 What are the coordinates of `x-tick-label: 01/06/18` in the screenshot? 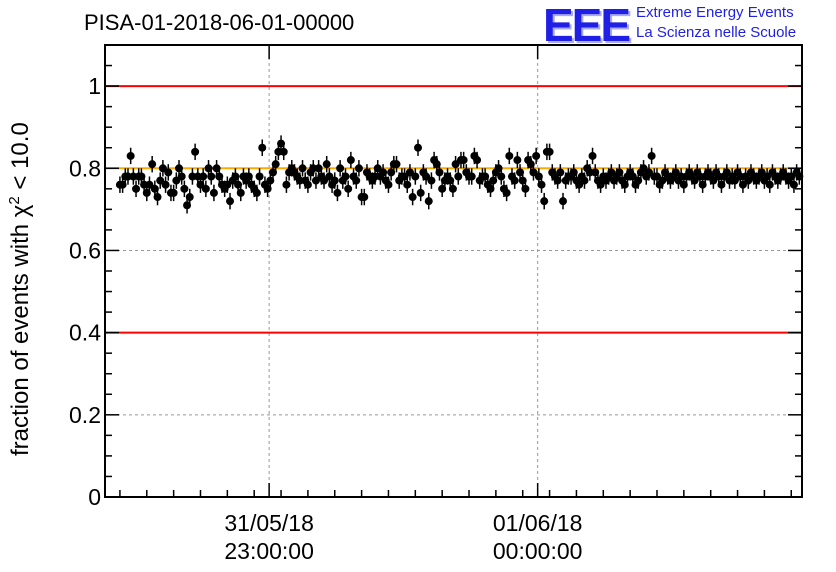 It's located at (538, 523).